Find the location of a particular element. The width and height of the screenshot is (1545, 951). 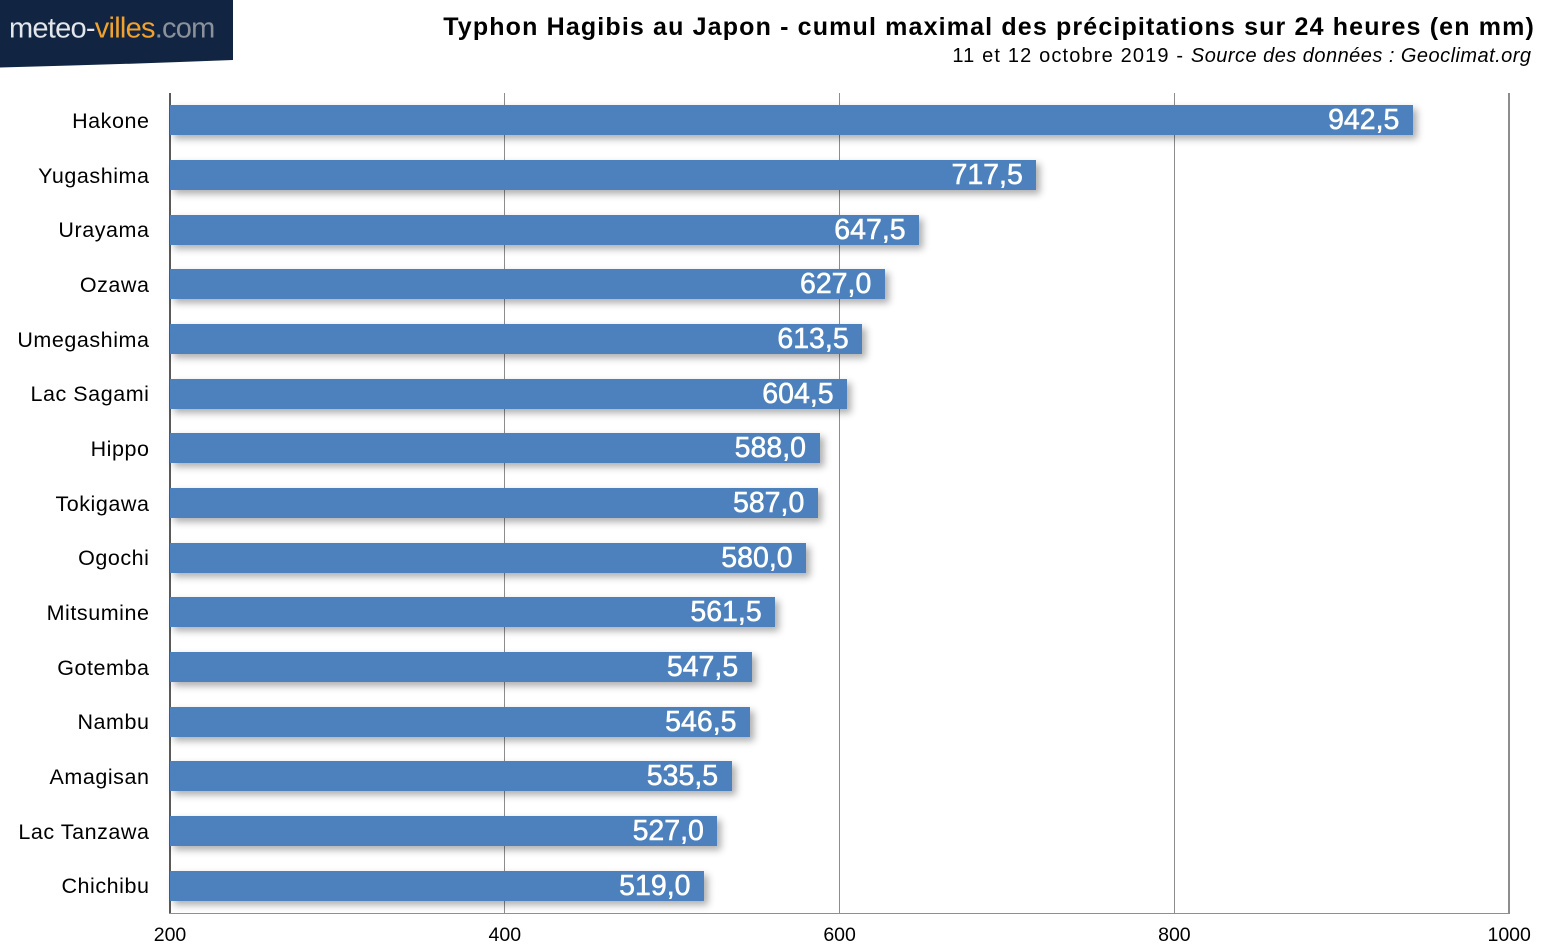

svg-text: meteo-villes.com is located at coordinates (112, 29).